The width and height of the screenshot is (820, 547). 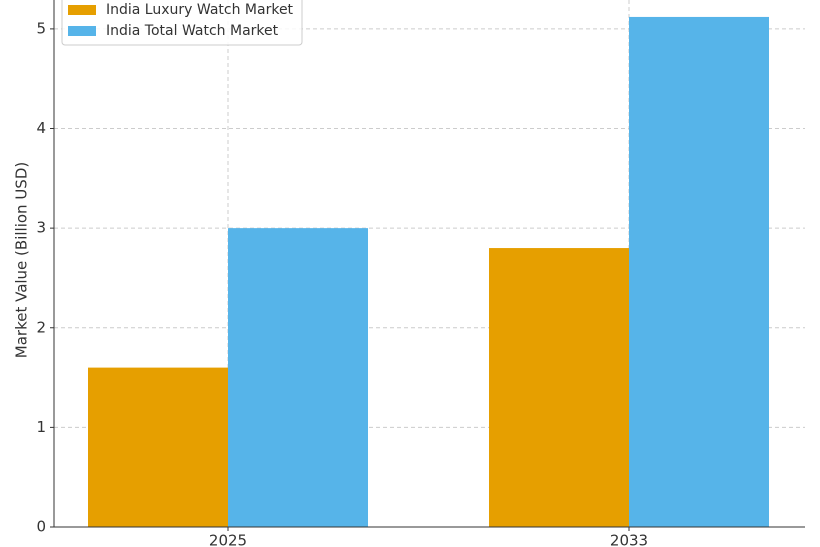 What do you see at coordinates (200, 10) in the screenshot?
I see `legend-label: India Luxury Watch Market` at bounding box center [200, 10].